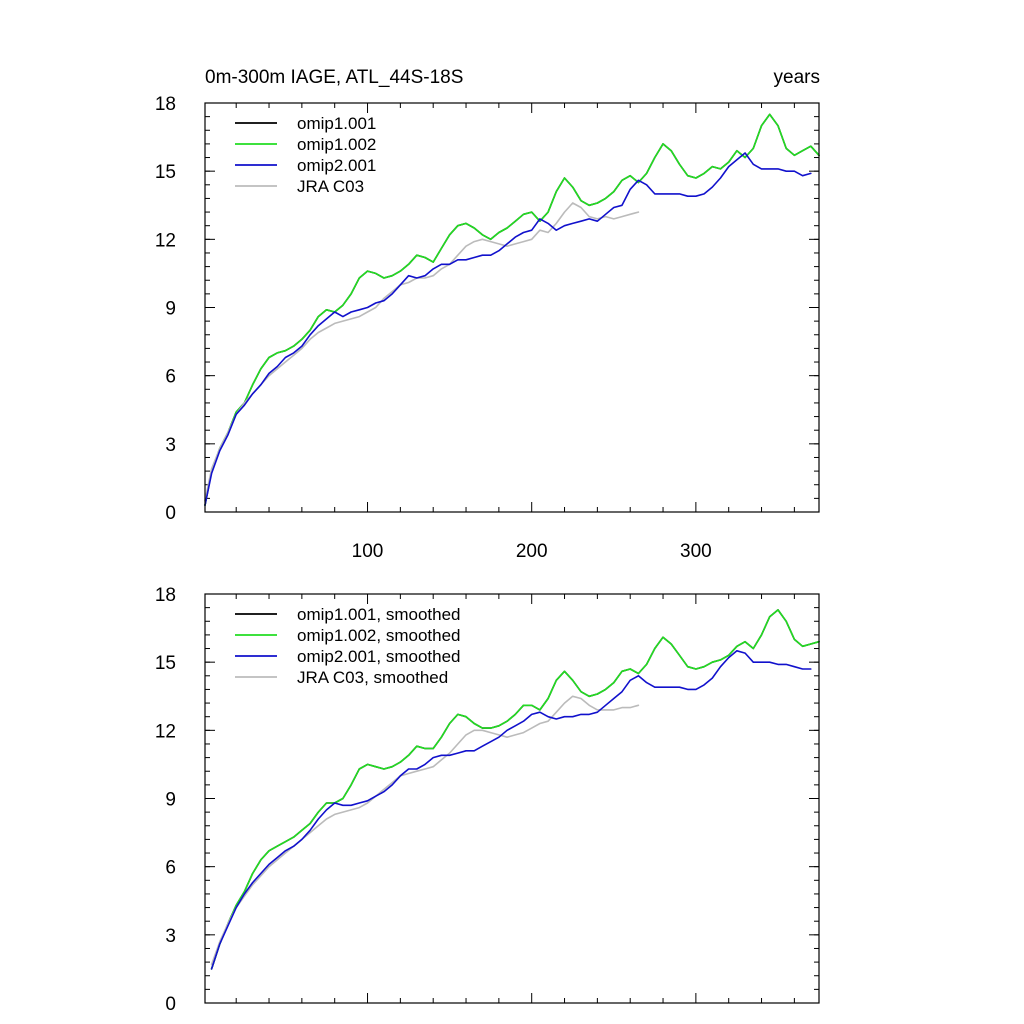 Image resolution: width=1024 pixels, height=1024 pixels. What do you see at coordinates (797, 77) in the screenshot?
I see `units-label: years` at bounding box center [797, 77].